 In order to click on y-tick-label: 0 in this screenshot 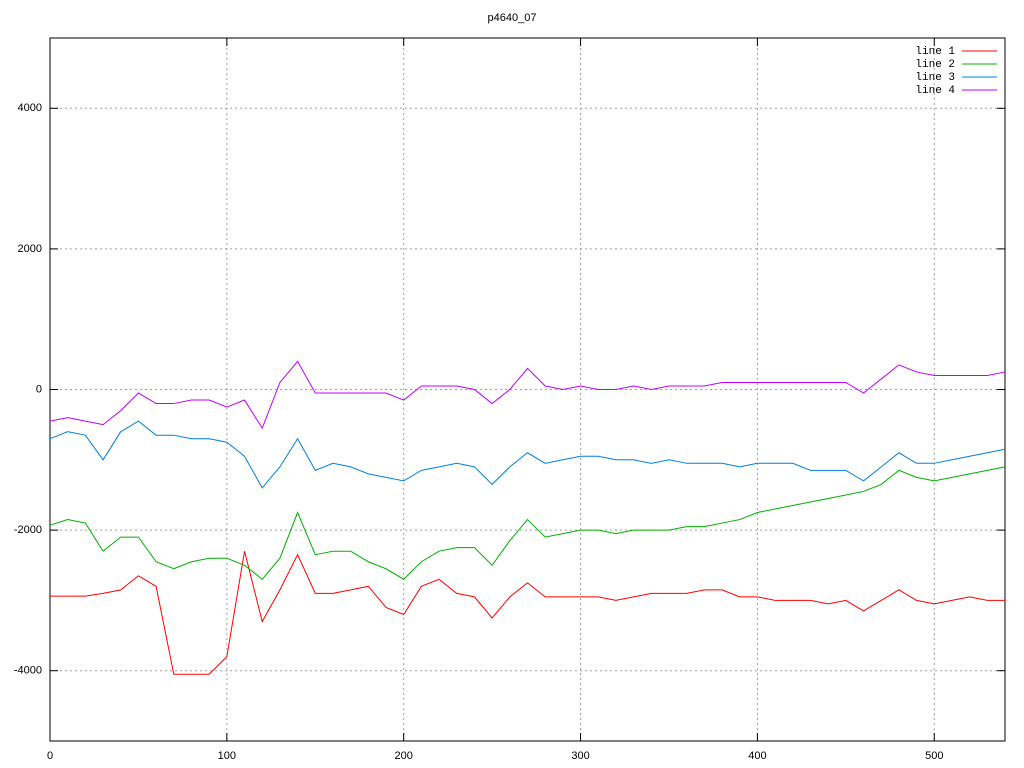, I will do `click(39, 389)`.